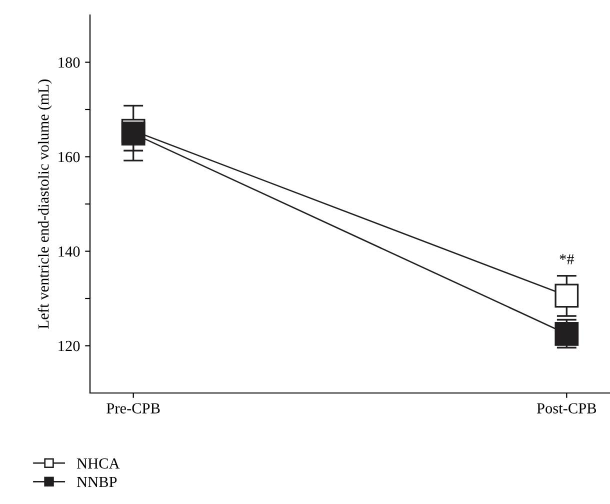 The image size is (610, 504). What do you see at coordinates (45, 204) in the screenshot?
I see `y-axis-title: Left ventricle end-diastolic volume (mL)` at bounding box center [45, 204].